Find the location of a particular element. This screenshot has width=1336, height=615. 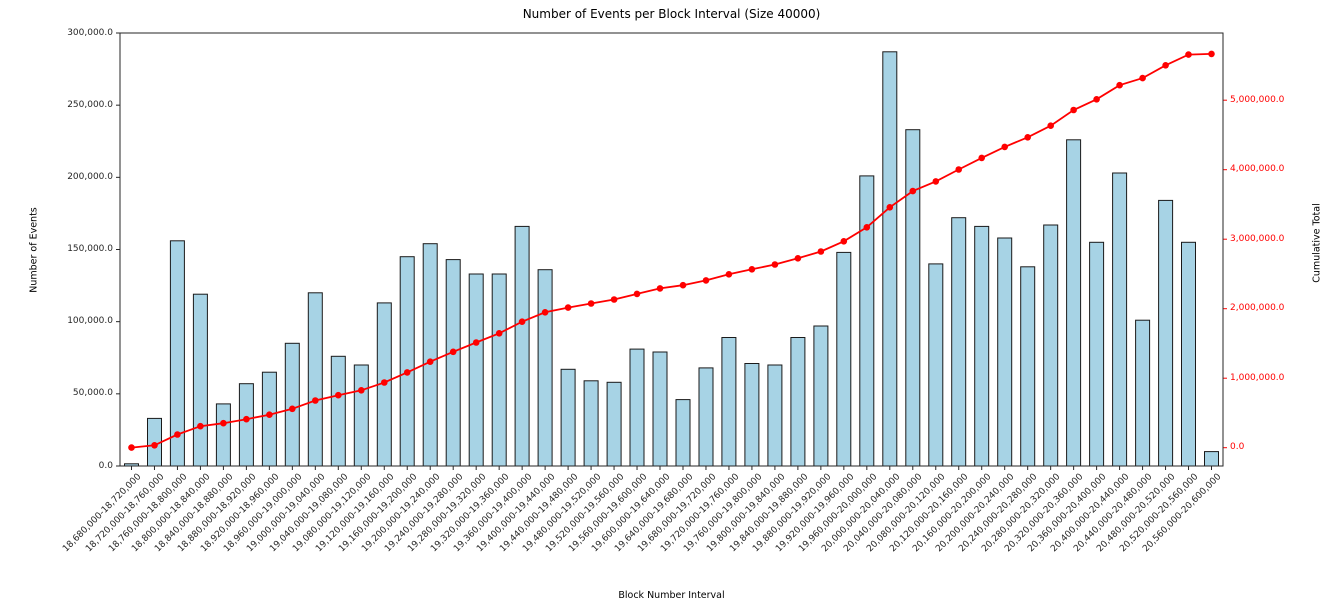

y-tick-label-right: 5,000,000.0 is located at coordinates (1257, 99).